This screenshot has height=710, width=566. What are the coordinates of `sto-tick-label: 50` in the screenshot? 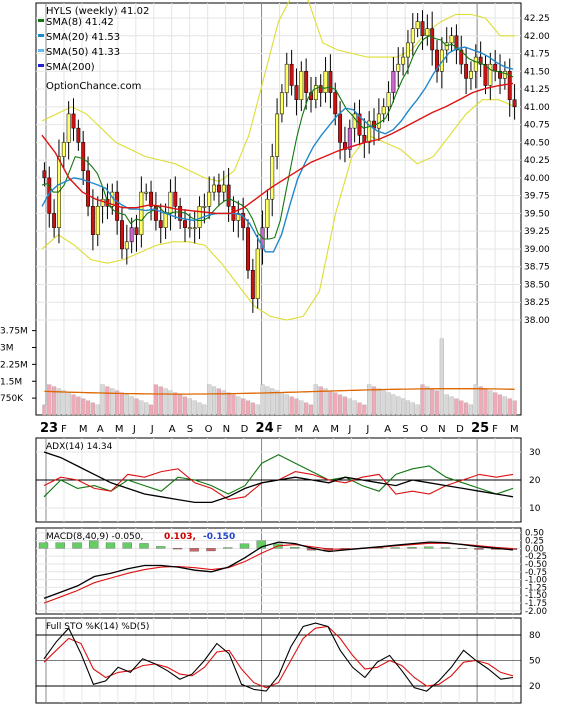 It's located at (535, 662).